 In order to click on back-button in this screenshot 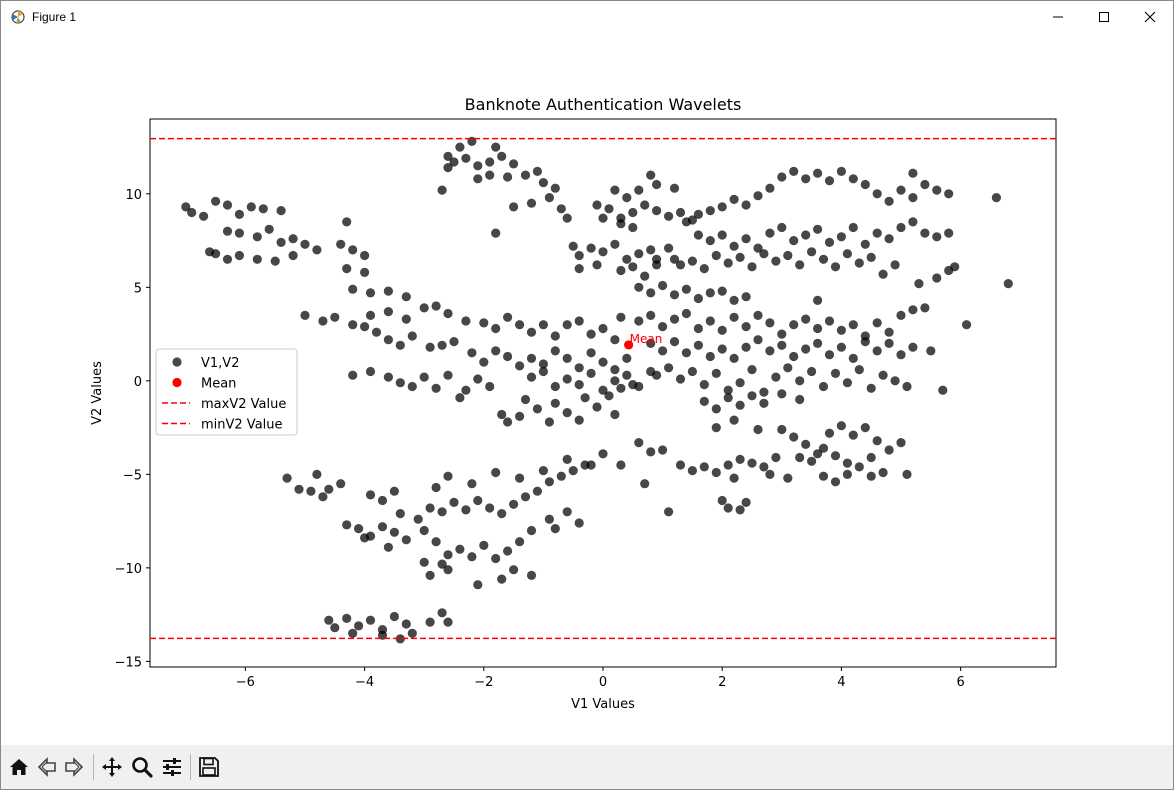, I will do `click(47, 767)`.